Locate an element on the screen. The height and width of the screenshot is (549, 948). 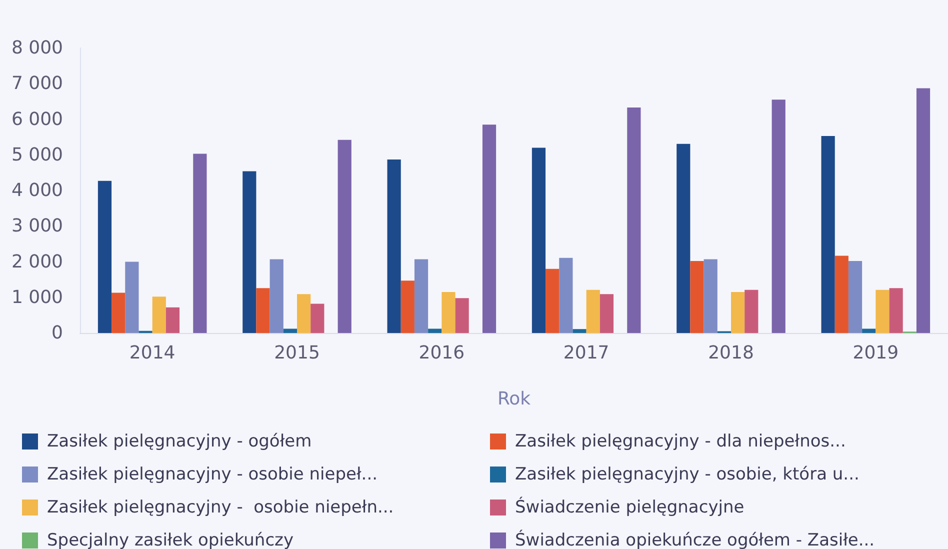
x-tick-label: 2015 is located at coordinates (297, 353).